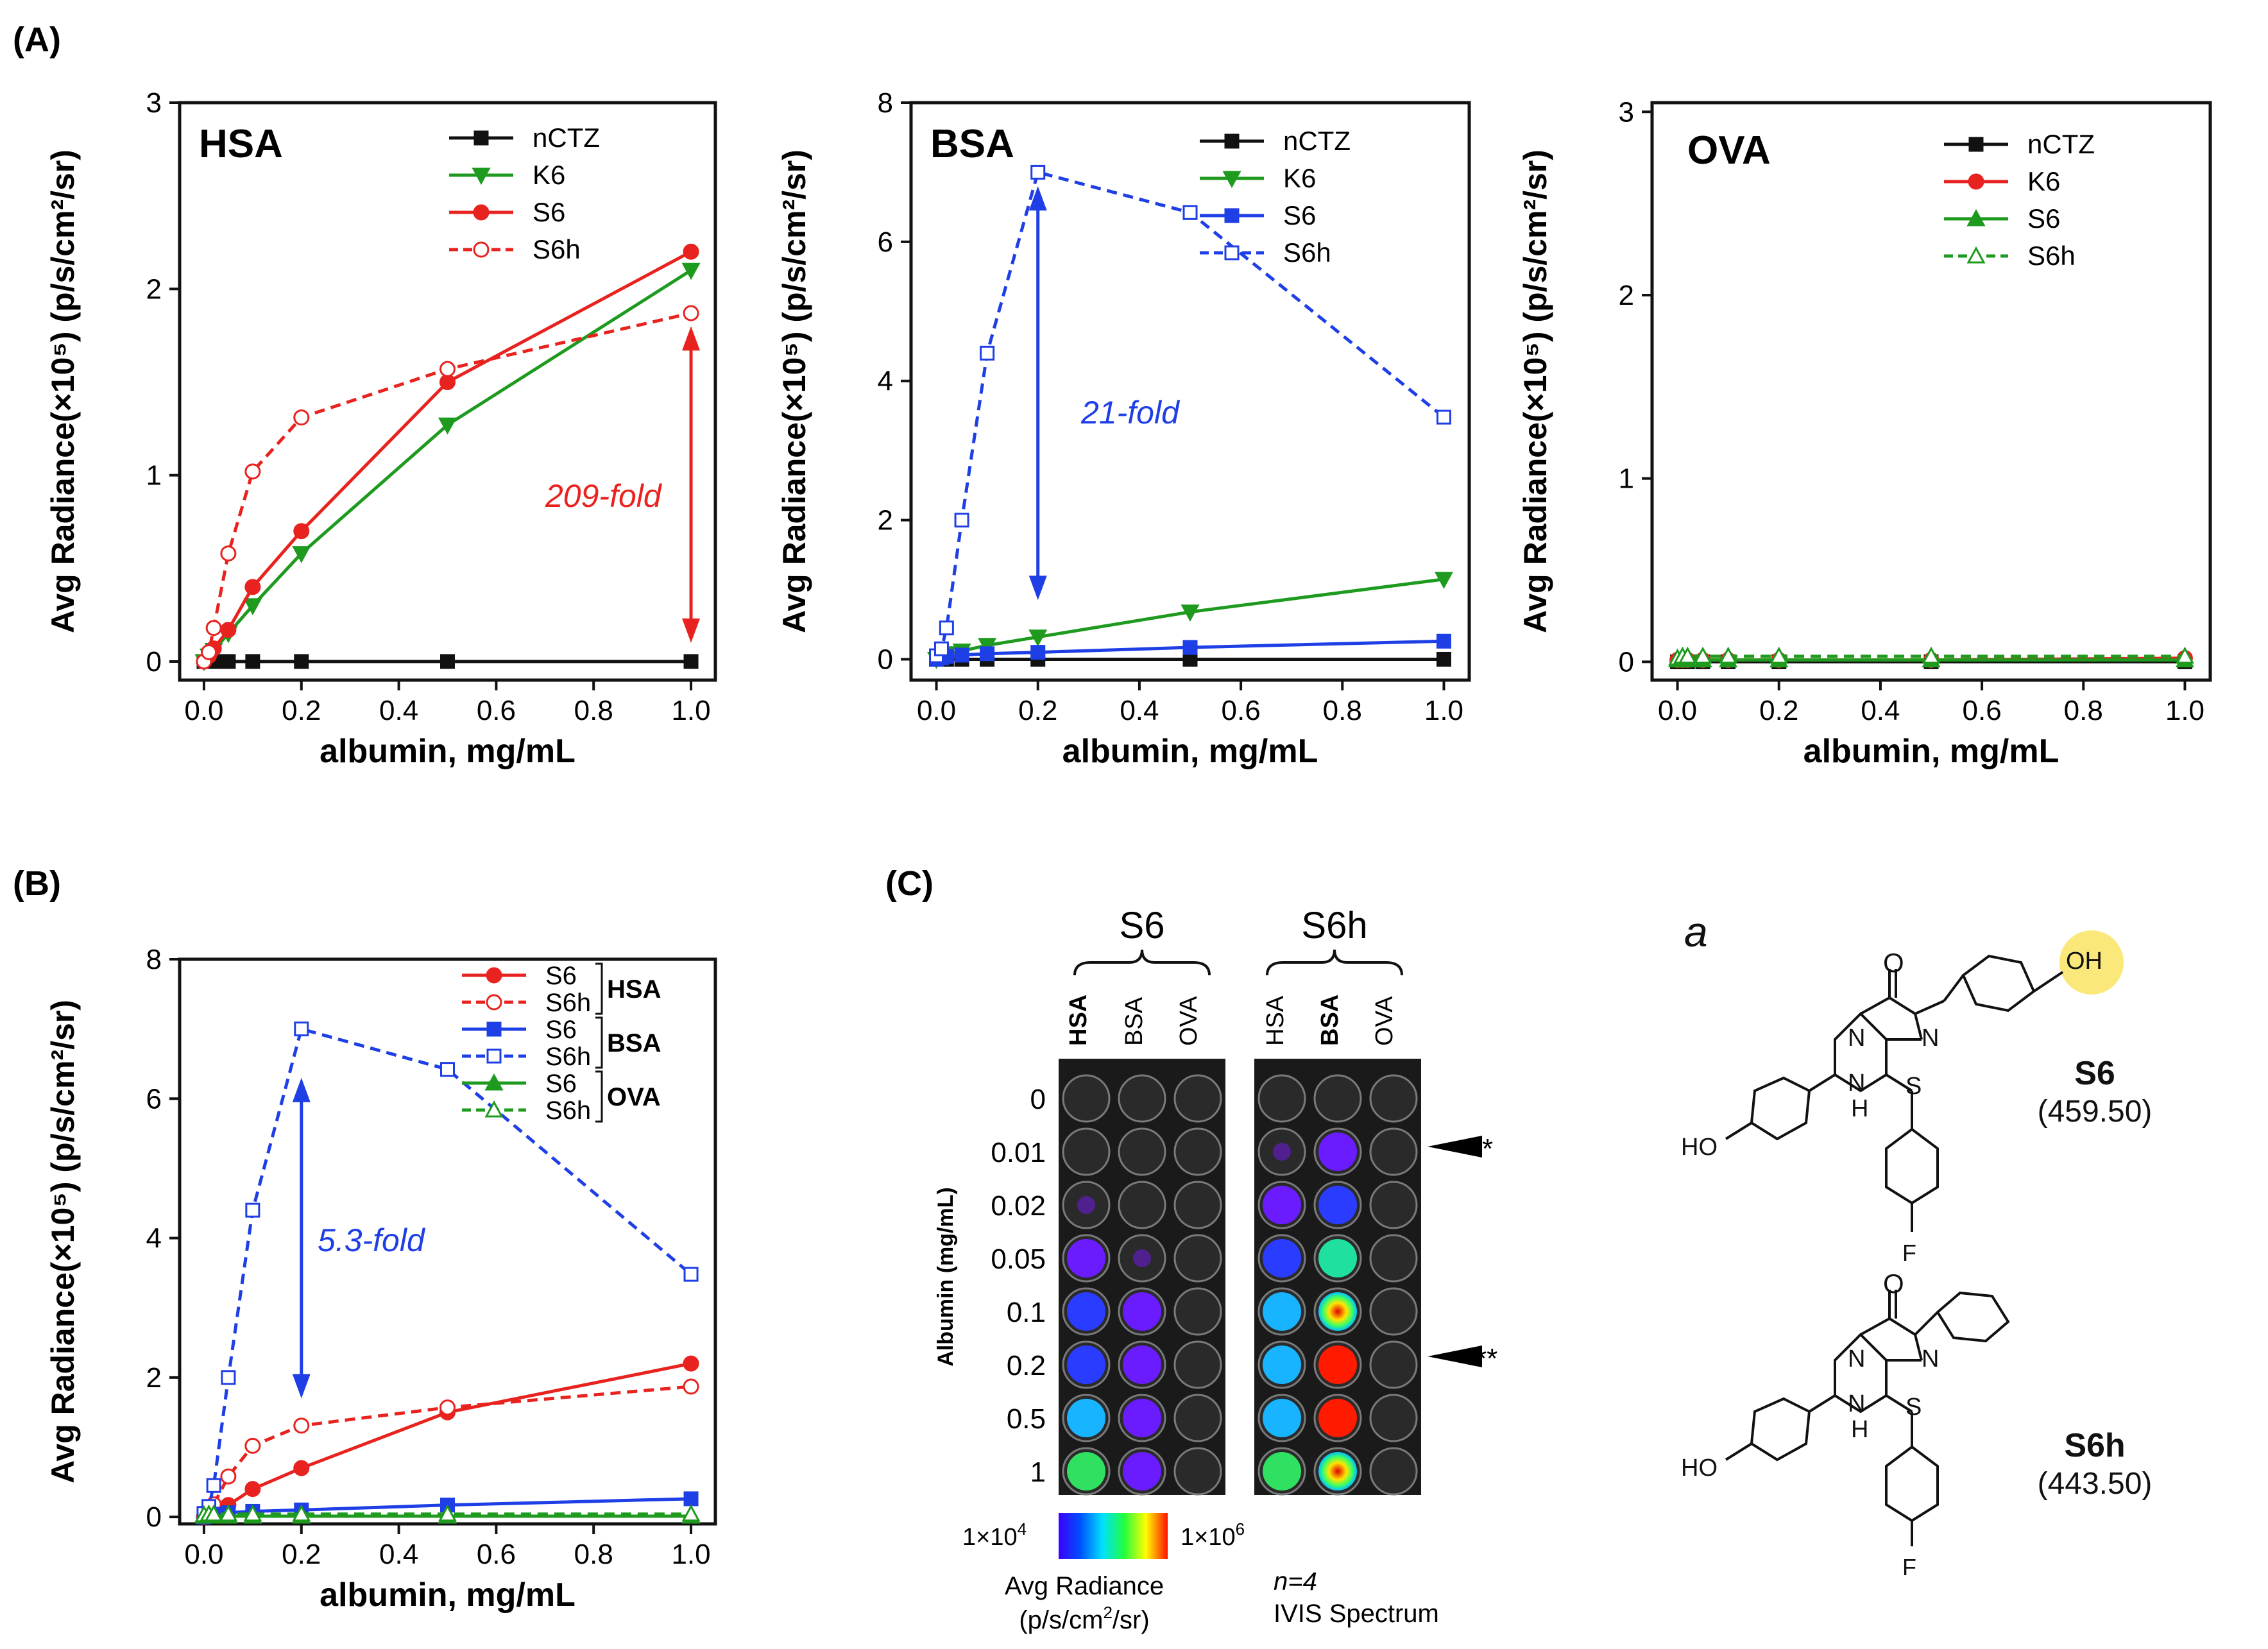 This screenshot has height=1649, width=2268. What do you see at coordinates (1917, 1424) in the screenshot?
I see `structure-s6h: O N N N H S F HO S6h (443.50)` at bounding box center [1917, 1424].